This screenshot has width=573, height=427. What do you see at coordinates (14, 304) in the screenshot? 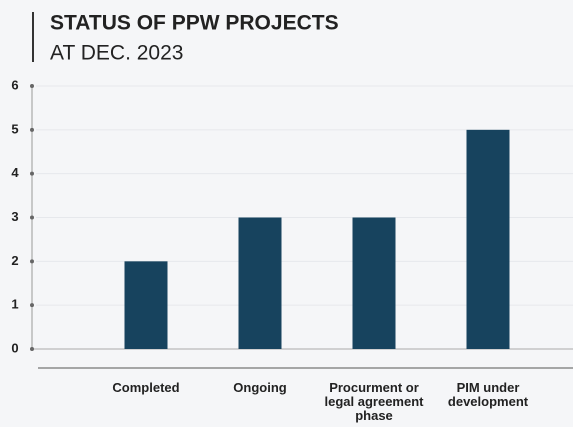
I see `y-tick-label: 1` at bounding box center [14, 304].